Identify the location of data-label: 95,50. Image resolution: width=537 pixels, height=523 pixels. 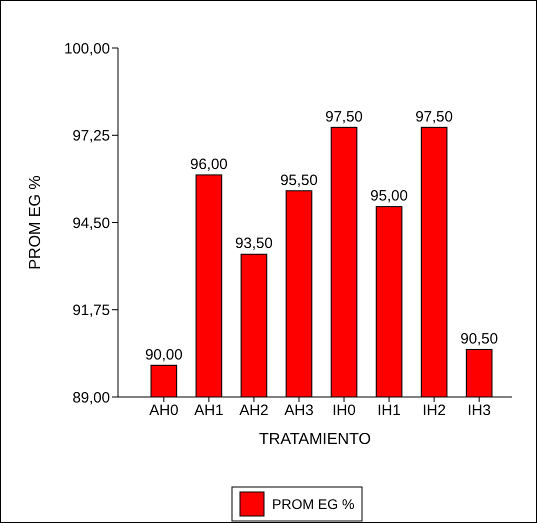
(299, 180).